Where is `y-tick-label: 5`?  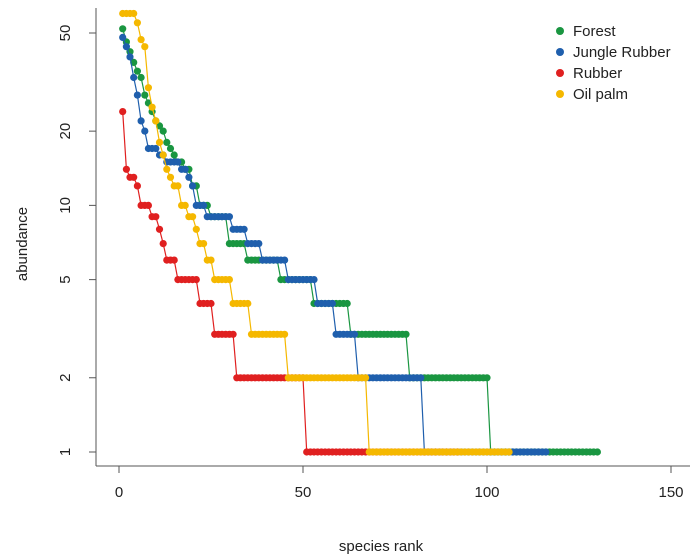
y-tick-label: 5 is located at coordinates (65, 279).